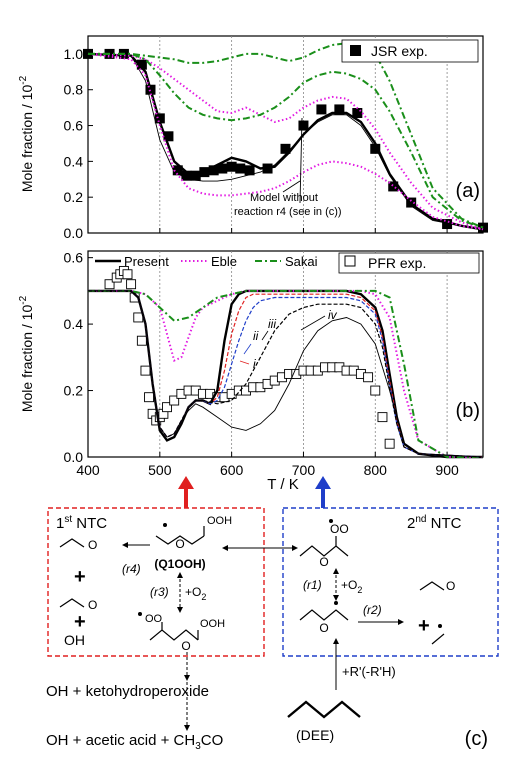 This screenshot has height=758, width=505. Describe the element at coordinates (254, 492) in the screenshot. I see `ntc-arrows` at that location.